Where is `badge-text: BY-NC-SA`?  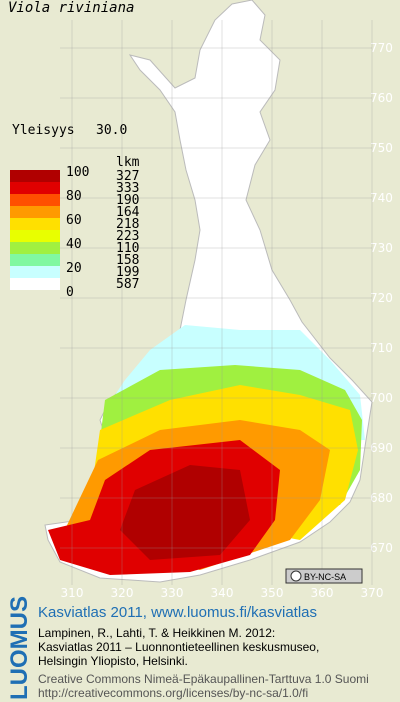
badge-text: BY-NC-SA is located at coordinates (325, 577).